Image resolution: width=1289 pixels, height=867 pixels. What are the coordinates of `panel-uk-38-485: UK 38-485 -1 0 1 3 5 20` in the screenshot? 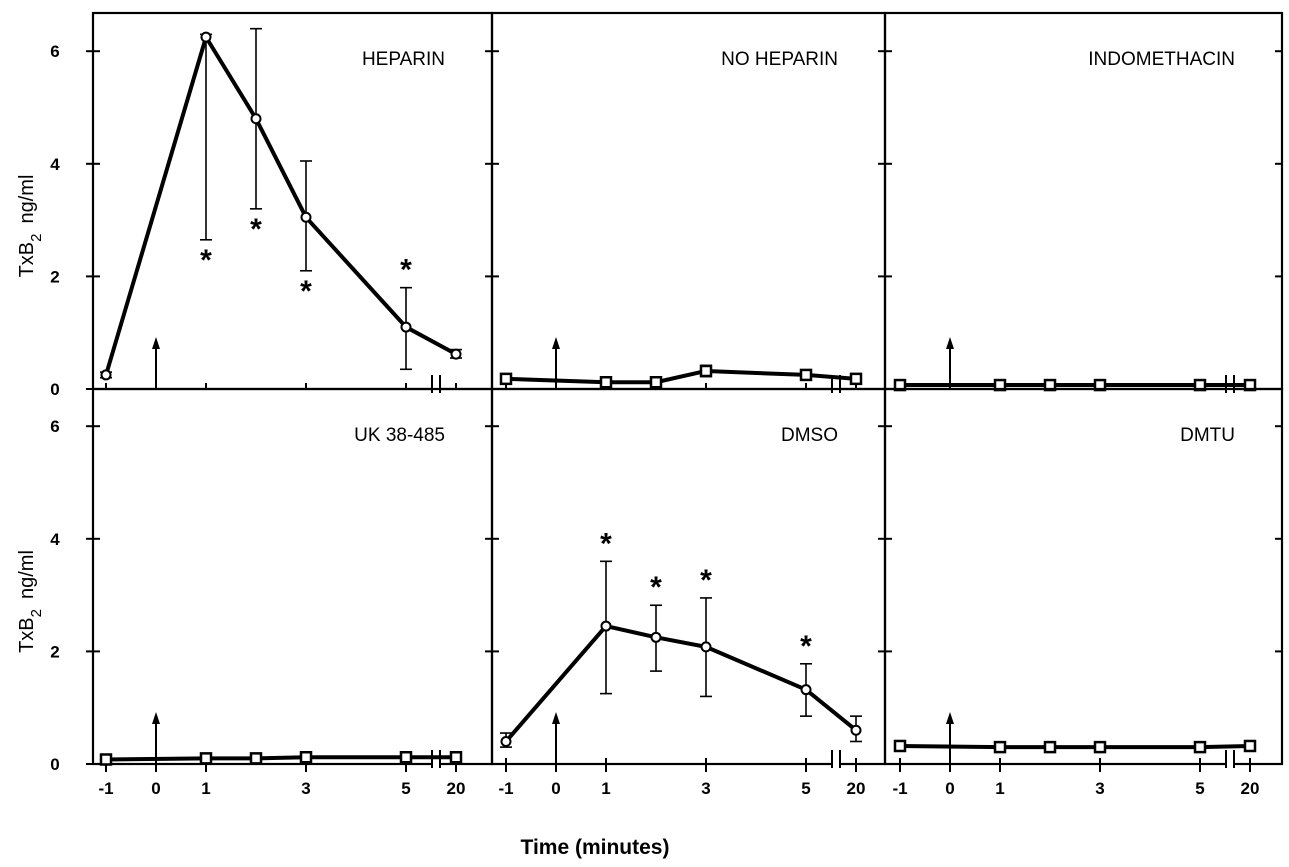 It's located at (292, 592).